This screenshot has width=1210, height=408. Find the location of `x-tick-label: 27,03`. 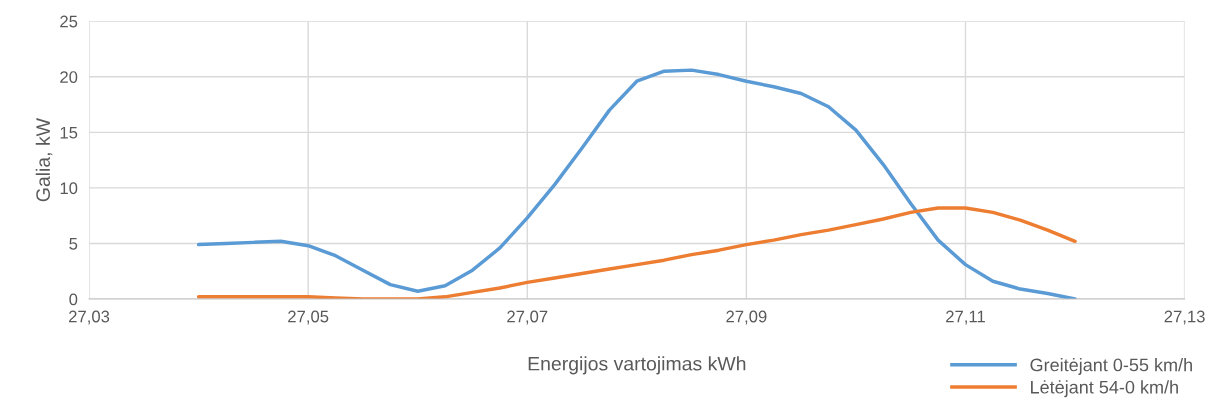

x-tick-label: 27,03 is located at coordinates (89, 317).